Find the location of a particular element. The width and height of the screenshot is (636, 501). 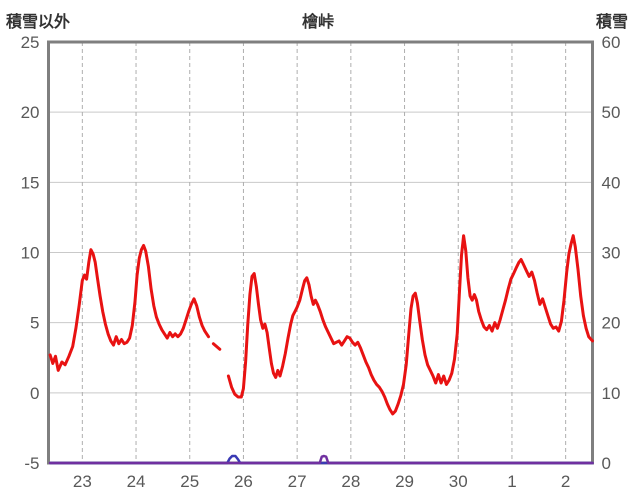

left-axis-tick-label: 10 is located at coordinates (30, 253).